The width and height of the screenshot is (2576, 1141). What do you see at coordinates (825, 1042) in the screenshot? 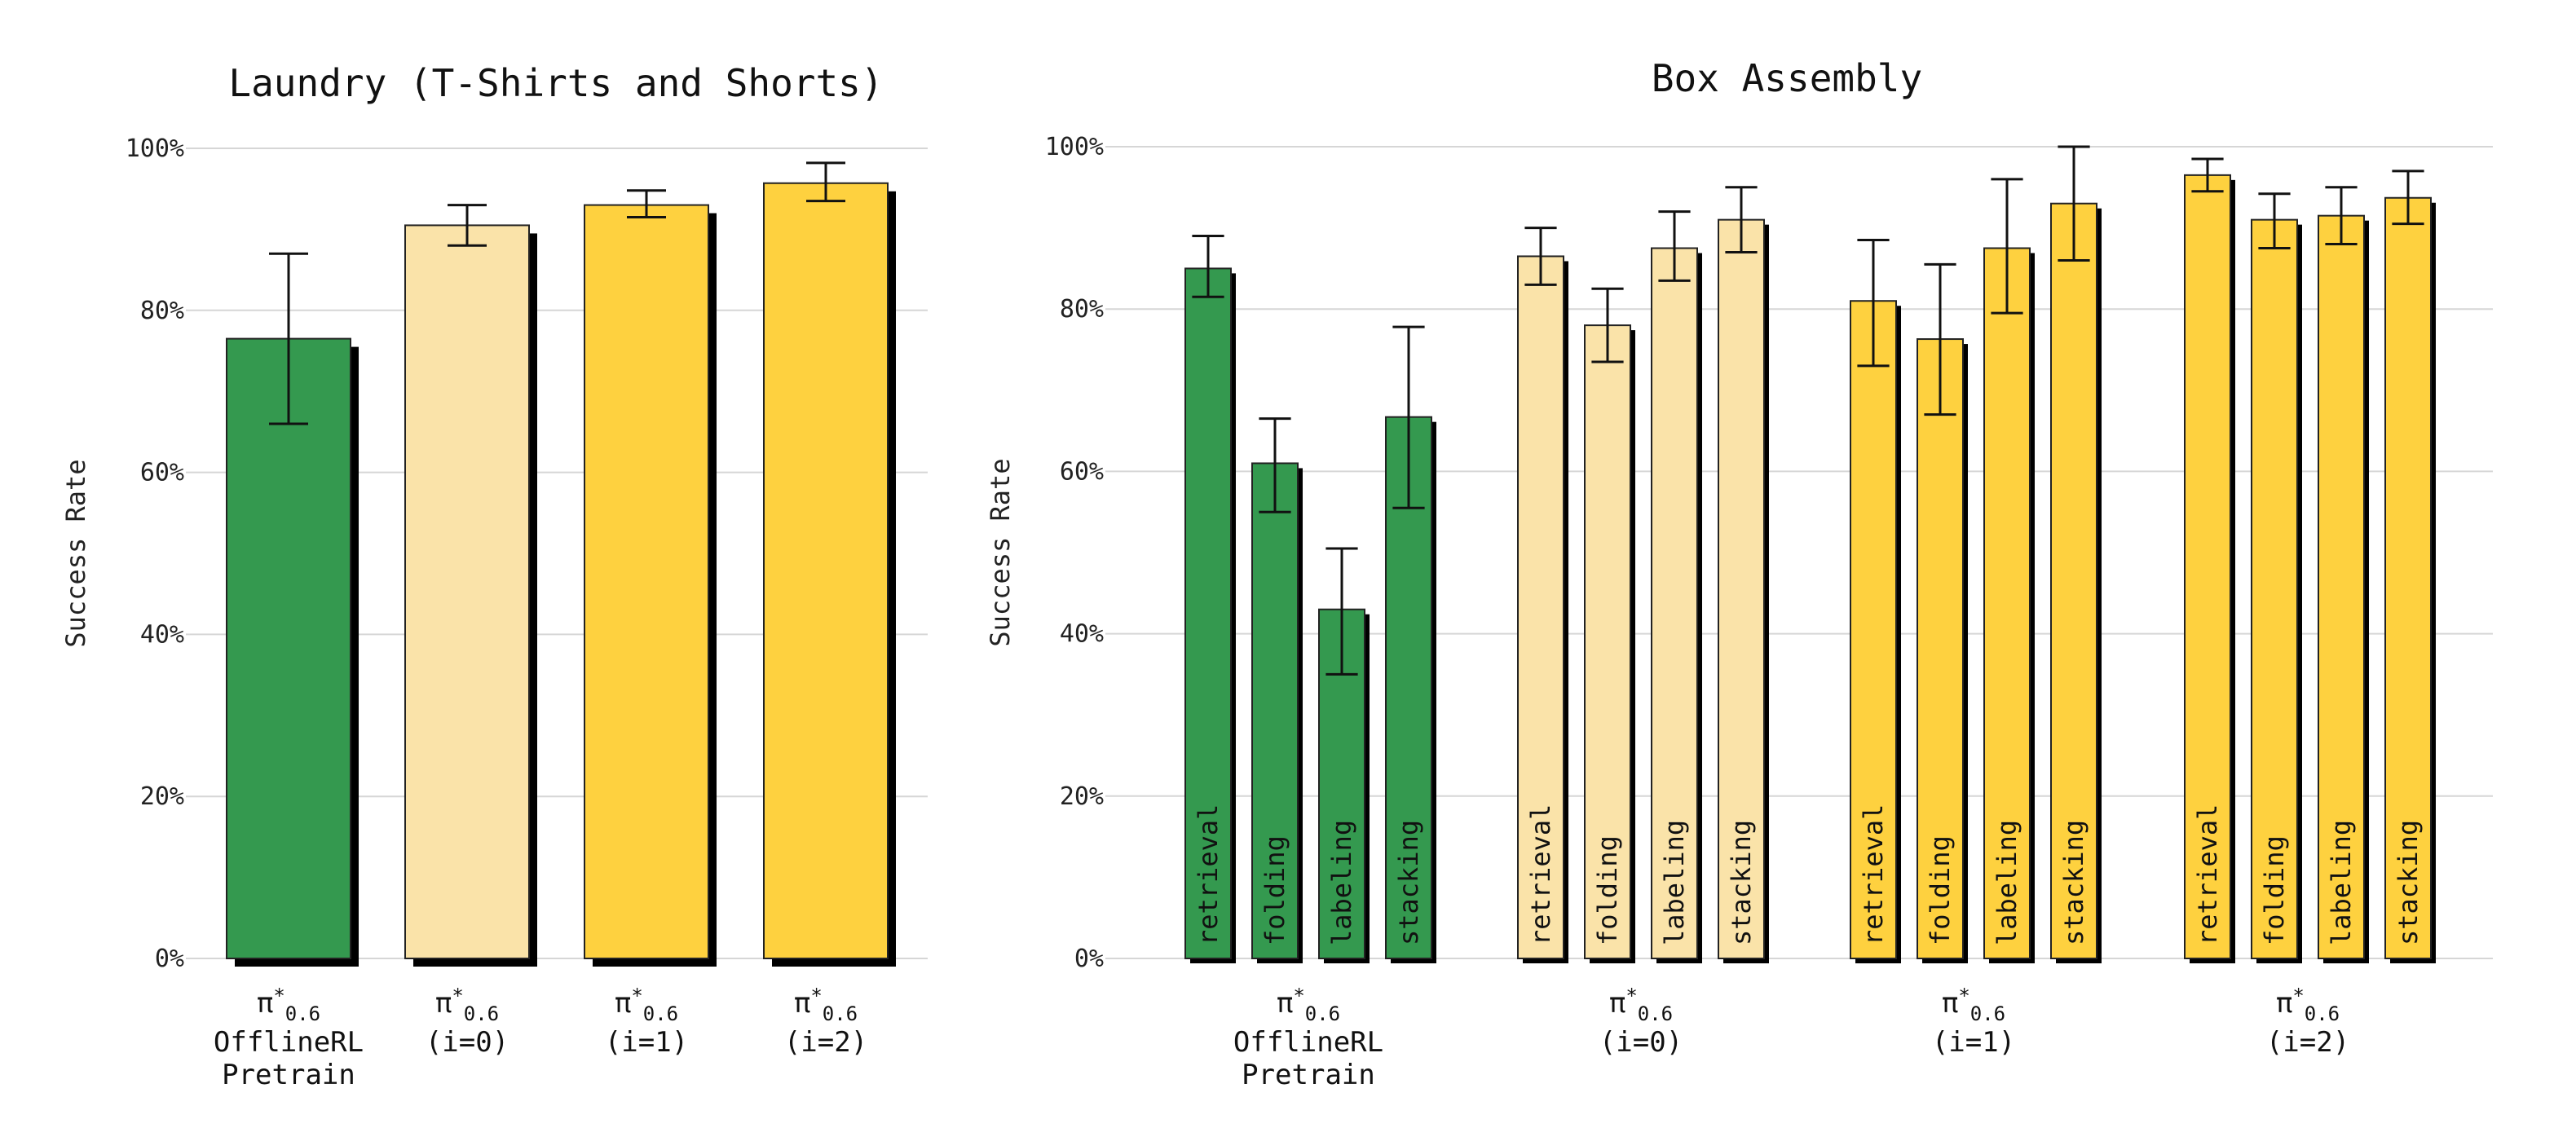
I see `laundry-category-label: (i=2)` at bounding box center [825, 1042].